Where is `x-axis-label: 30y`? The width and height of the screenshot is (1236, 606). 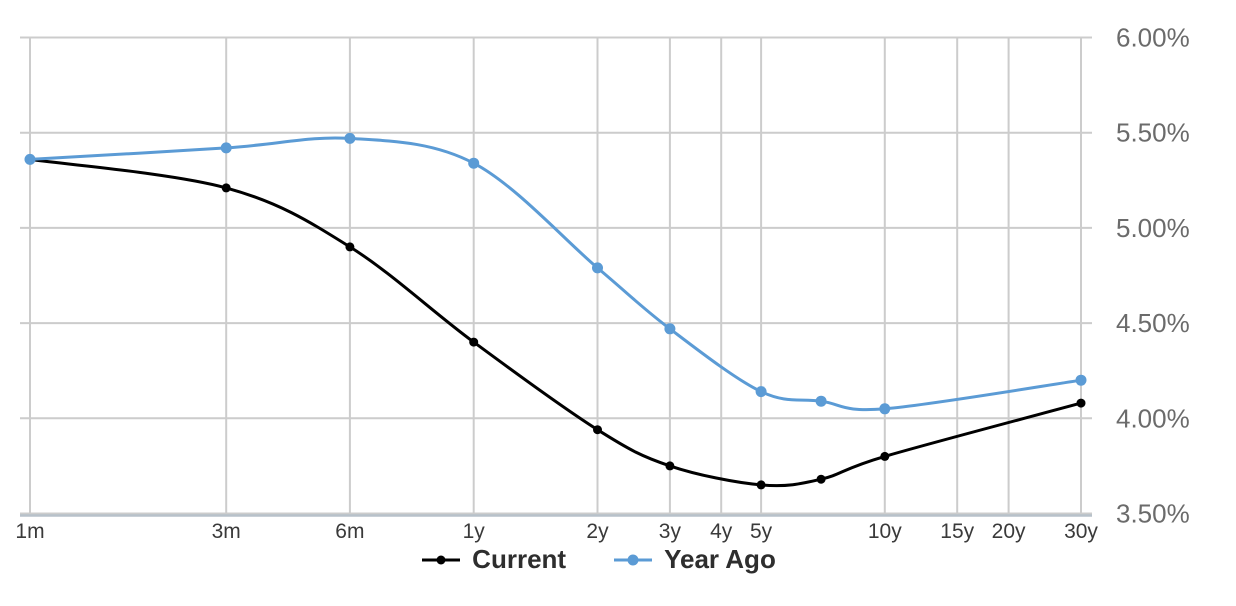 x-axis-label: 30y is located at coordinates (1081, 531).